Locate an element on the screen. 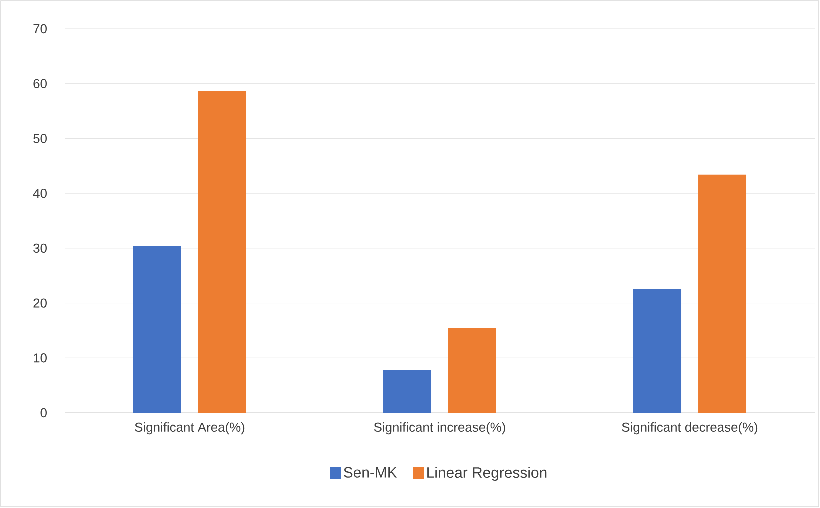 The width and height of the screenshot is (820, 508). x-tick-label: Significant Area(%) is located at coordinates (190, 428).